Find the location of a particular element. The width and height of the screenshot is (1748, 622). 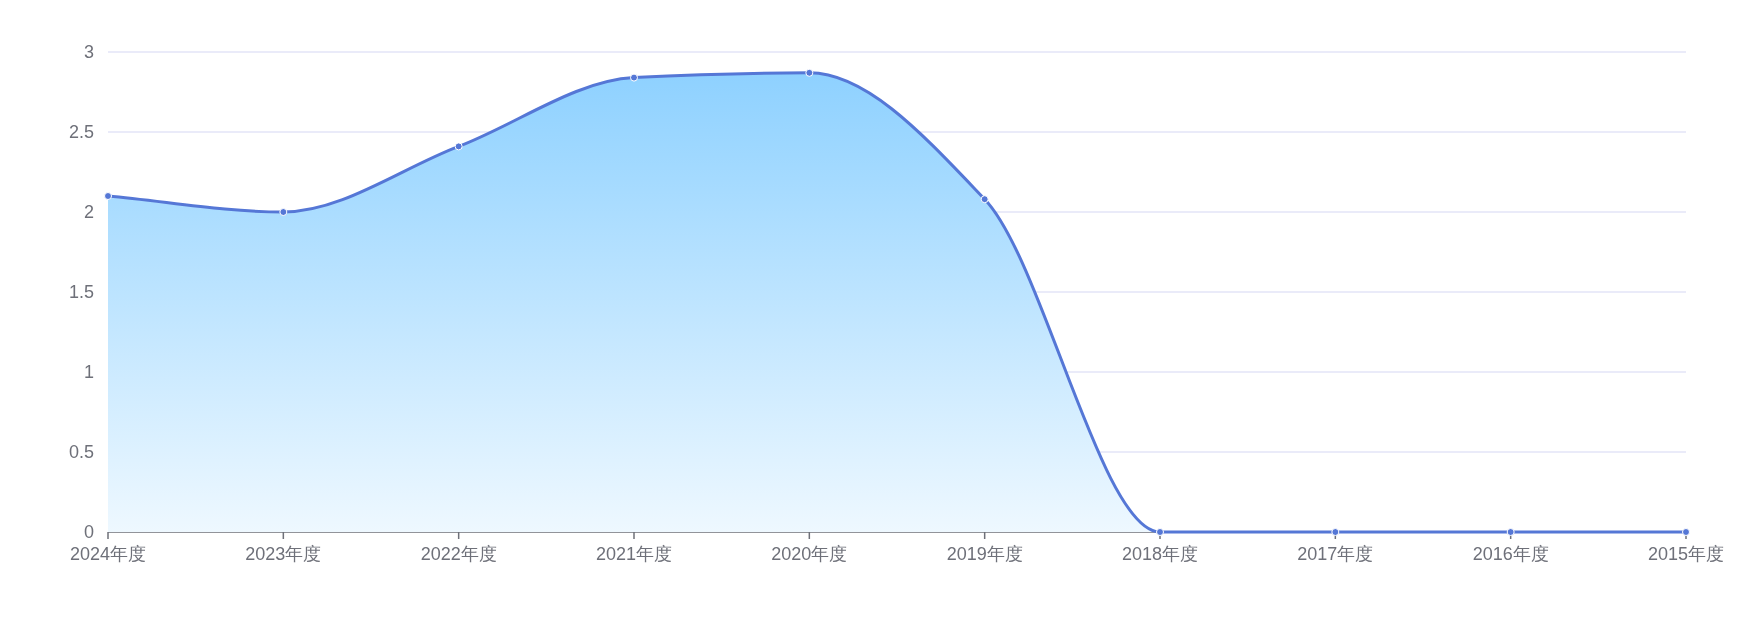

x-tick-label: 2023年度 is located at coordinates (283, 554).